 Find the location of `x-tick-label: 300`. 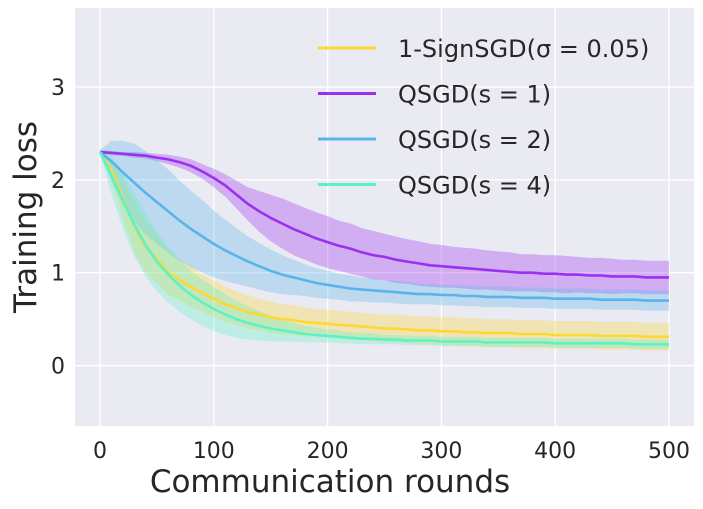

x-tick-label: 300 is located at coordinates (441, 451).